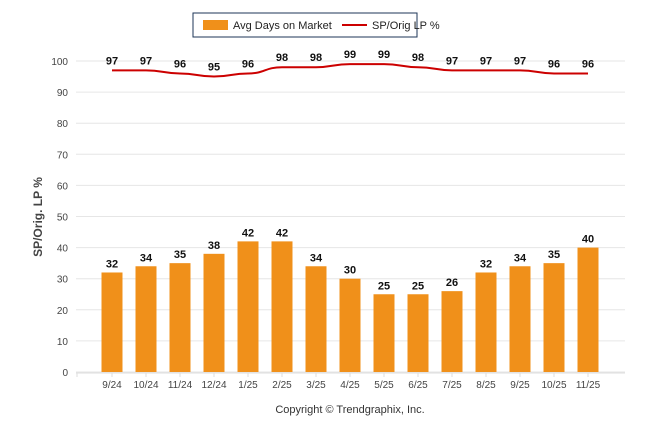 The image size is (646, 434). I want to click on bar-value-label: 40, so click(588, 240).